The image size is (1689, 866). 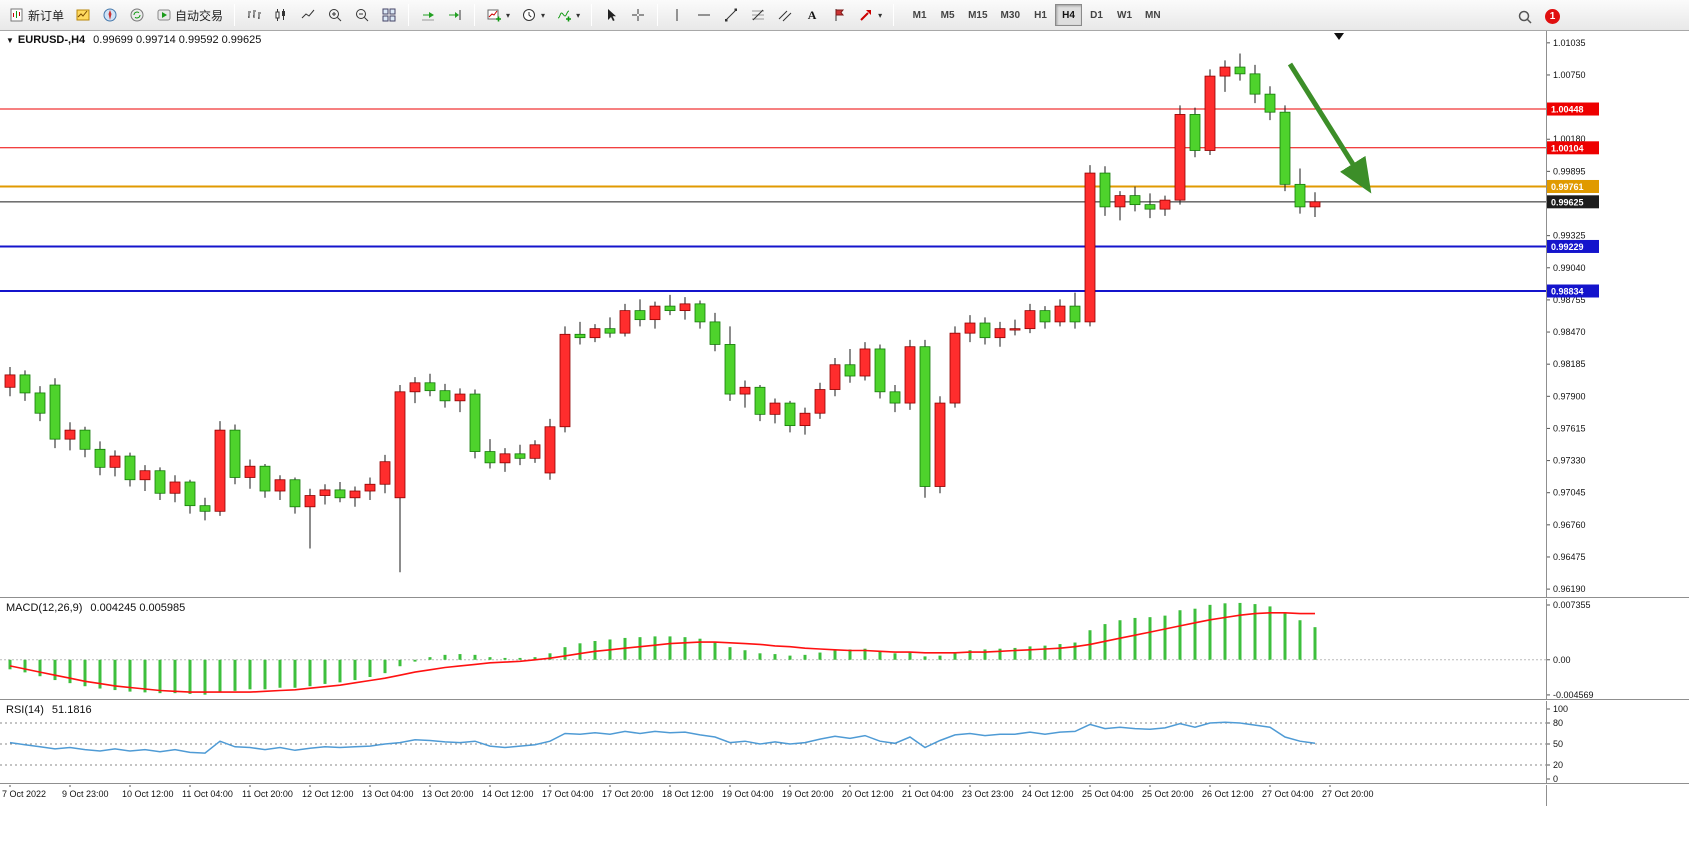 I want to click on text-label-button, so click(x=839, y=15).